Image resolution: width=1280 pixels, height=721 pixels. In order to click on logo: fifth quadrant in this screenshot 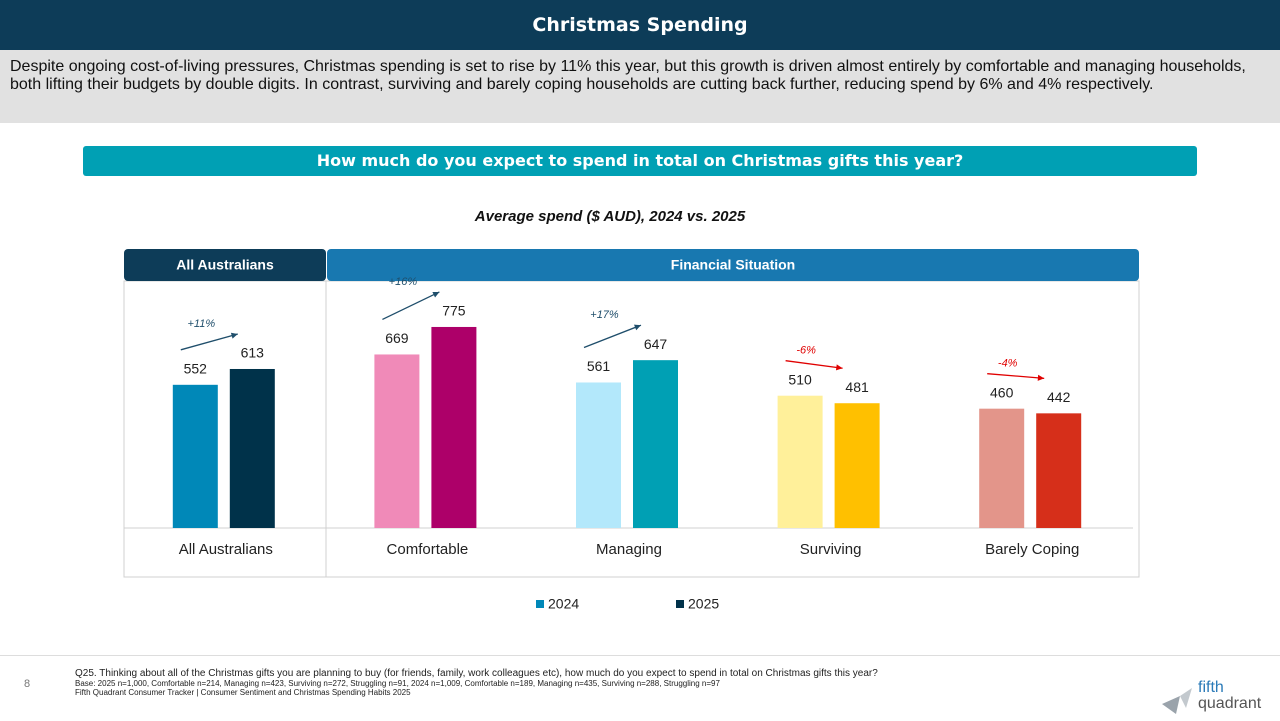, I will do `click(1212, 696)`.